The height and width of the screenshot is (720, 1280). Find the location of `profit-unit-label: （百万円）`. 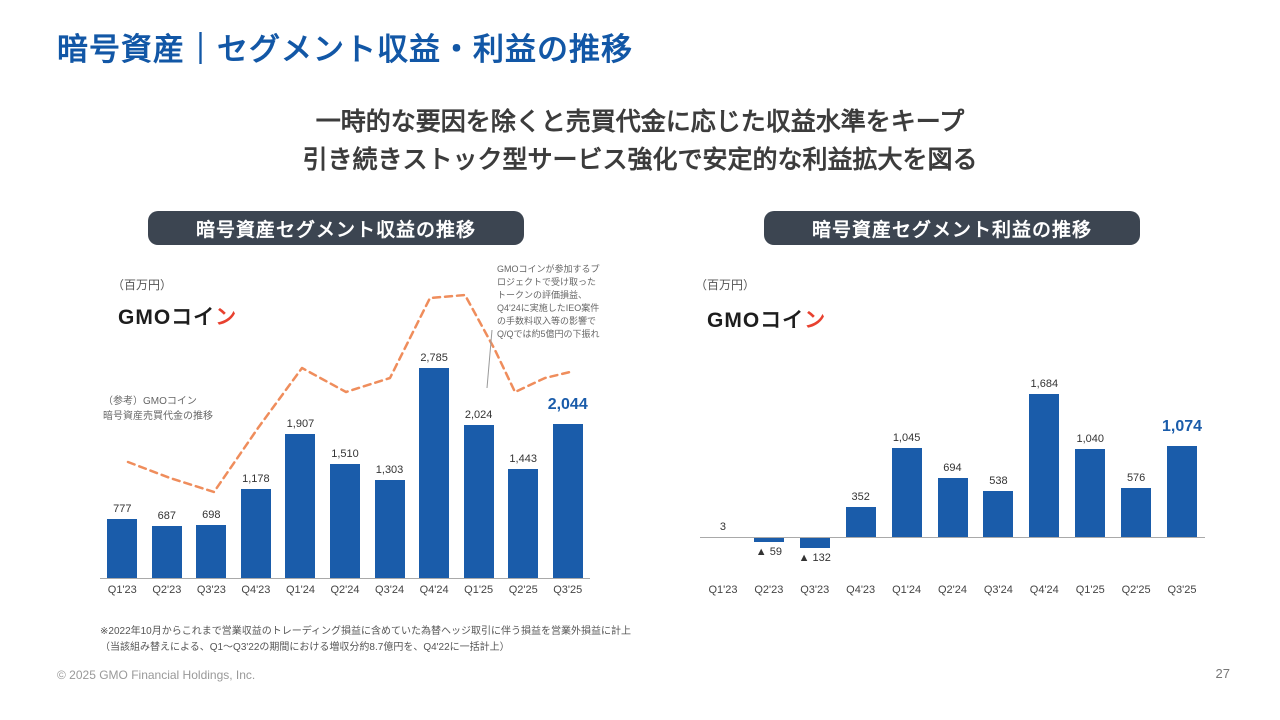

profit-unit-label: （百万円） is located at coordinates (725, 285).